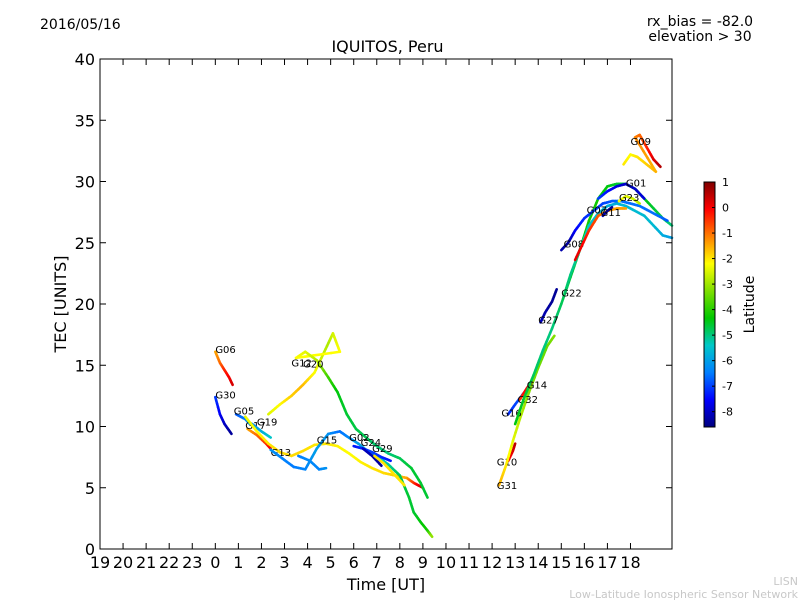  What do you see at coordinates (492, 562) in the screenshot?
I see `x-tick-label: 12` at bounding box center [492, 562].